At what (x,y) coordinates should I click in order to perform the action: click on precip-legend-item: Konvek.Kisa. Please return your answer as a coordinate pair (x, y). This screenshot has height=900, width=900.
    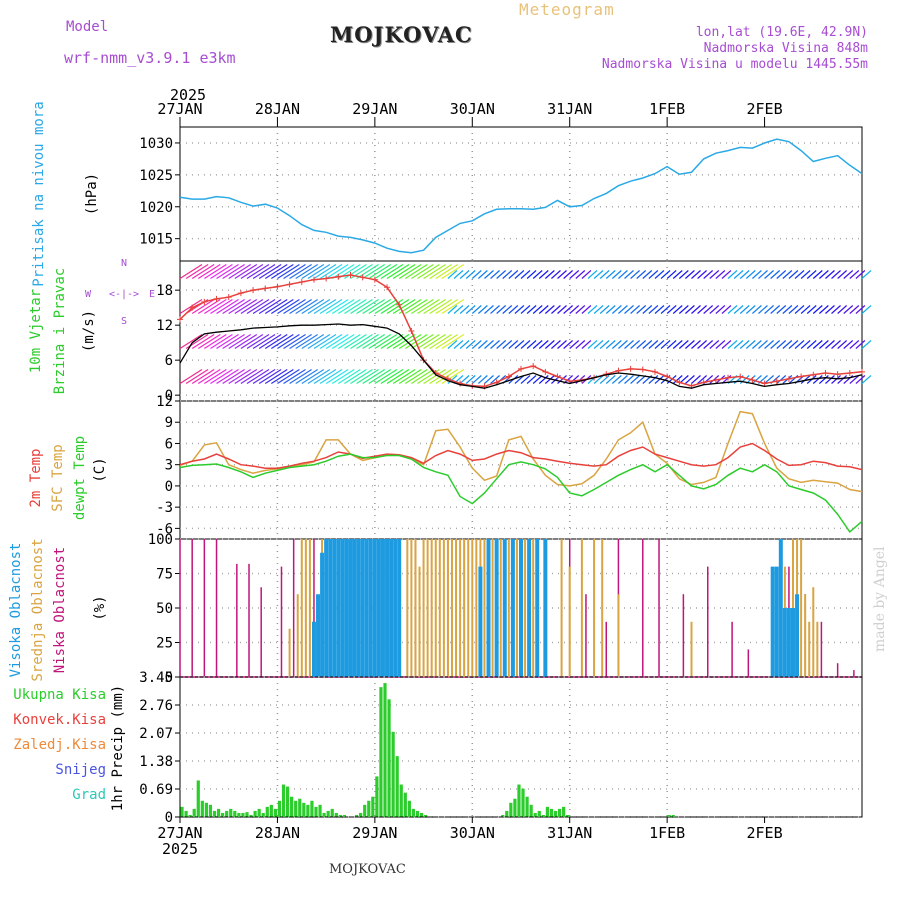
    Looking at the image, I should click on (59, 720).